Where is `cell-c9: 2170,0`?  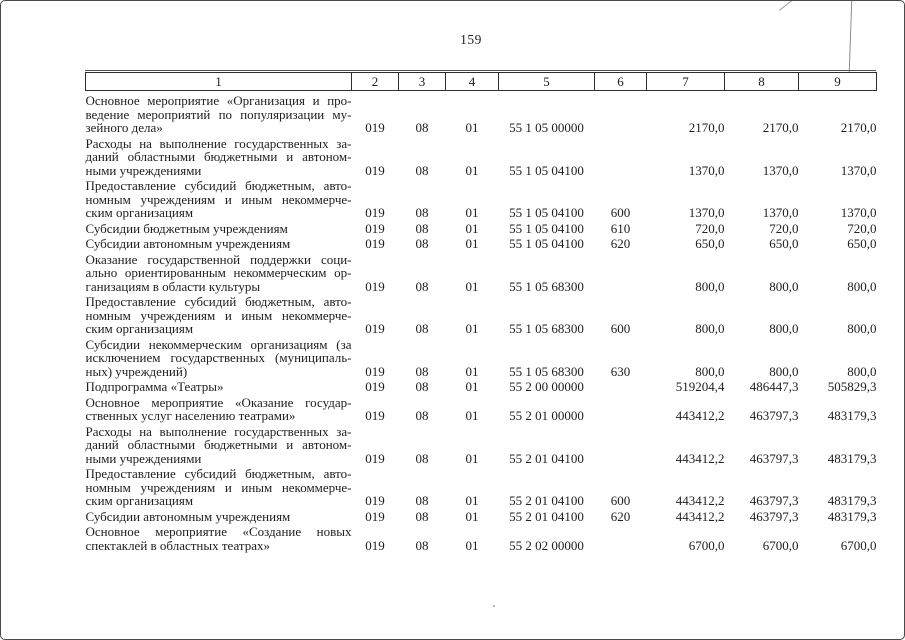
cell-c9: 2170,0 is located at coordinates (858, 127).